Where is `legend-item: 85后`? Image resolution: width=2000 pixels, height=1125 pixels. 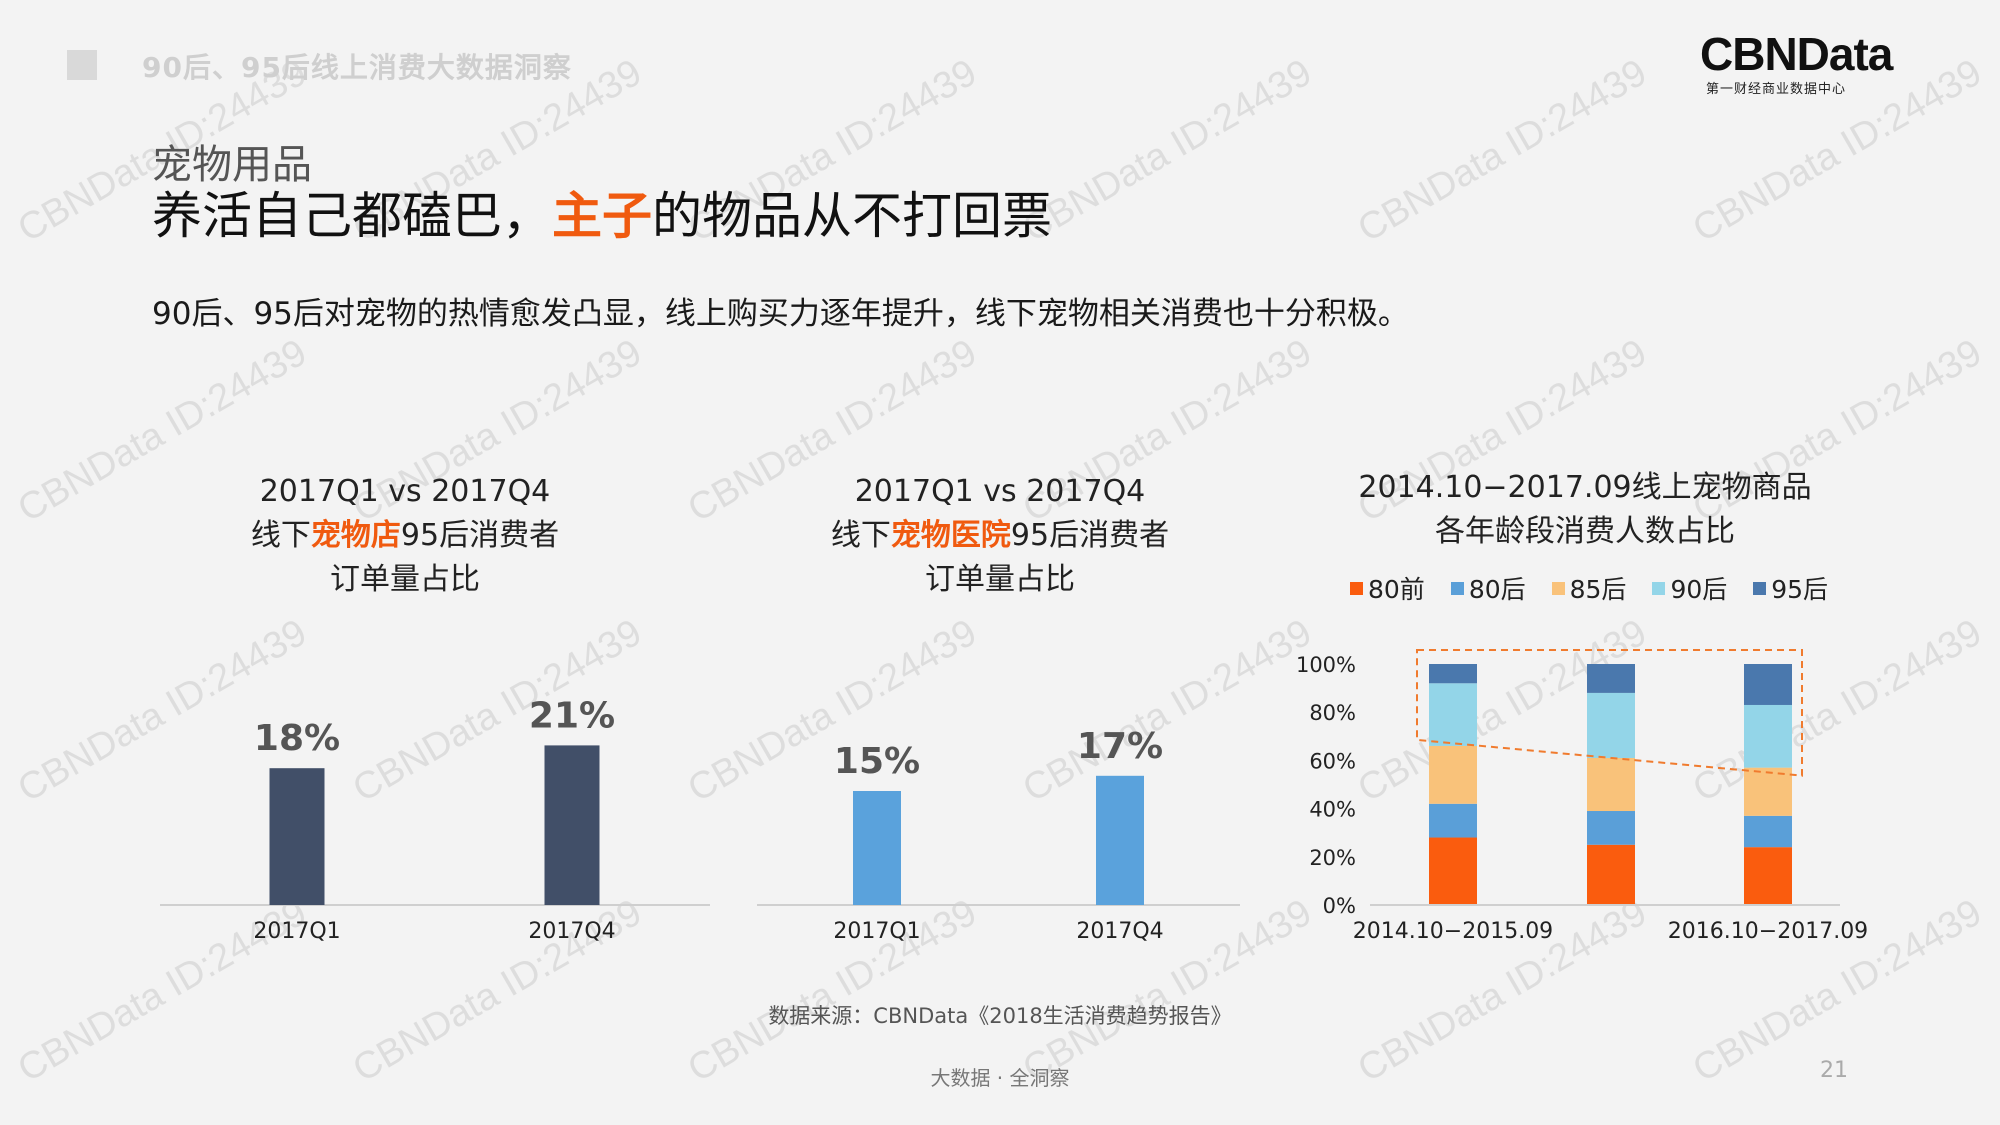 legend-item: 85后 is located at coordinates (1589, 588).